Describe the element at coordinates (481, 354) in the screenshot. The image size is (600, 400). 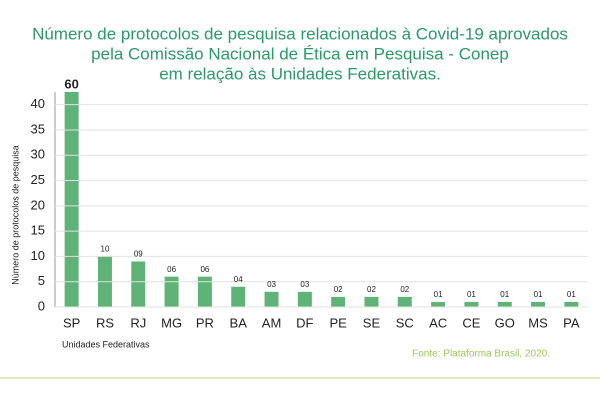
I see `source: Fonte: Plataforma Brasil, 2020.` at that location.